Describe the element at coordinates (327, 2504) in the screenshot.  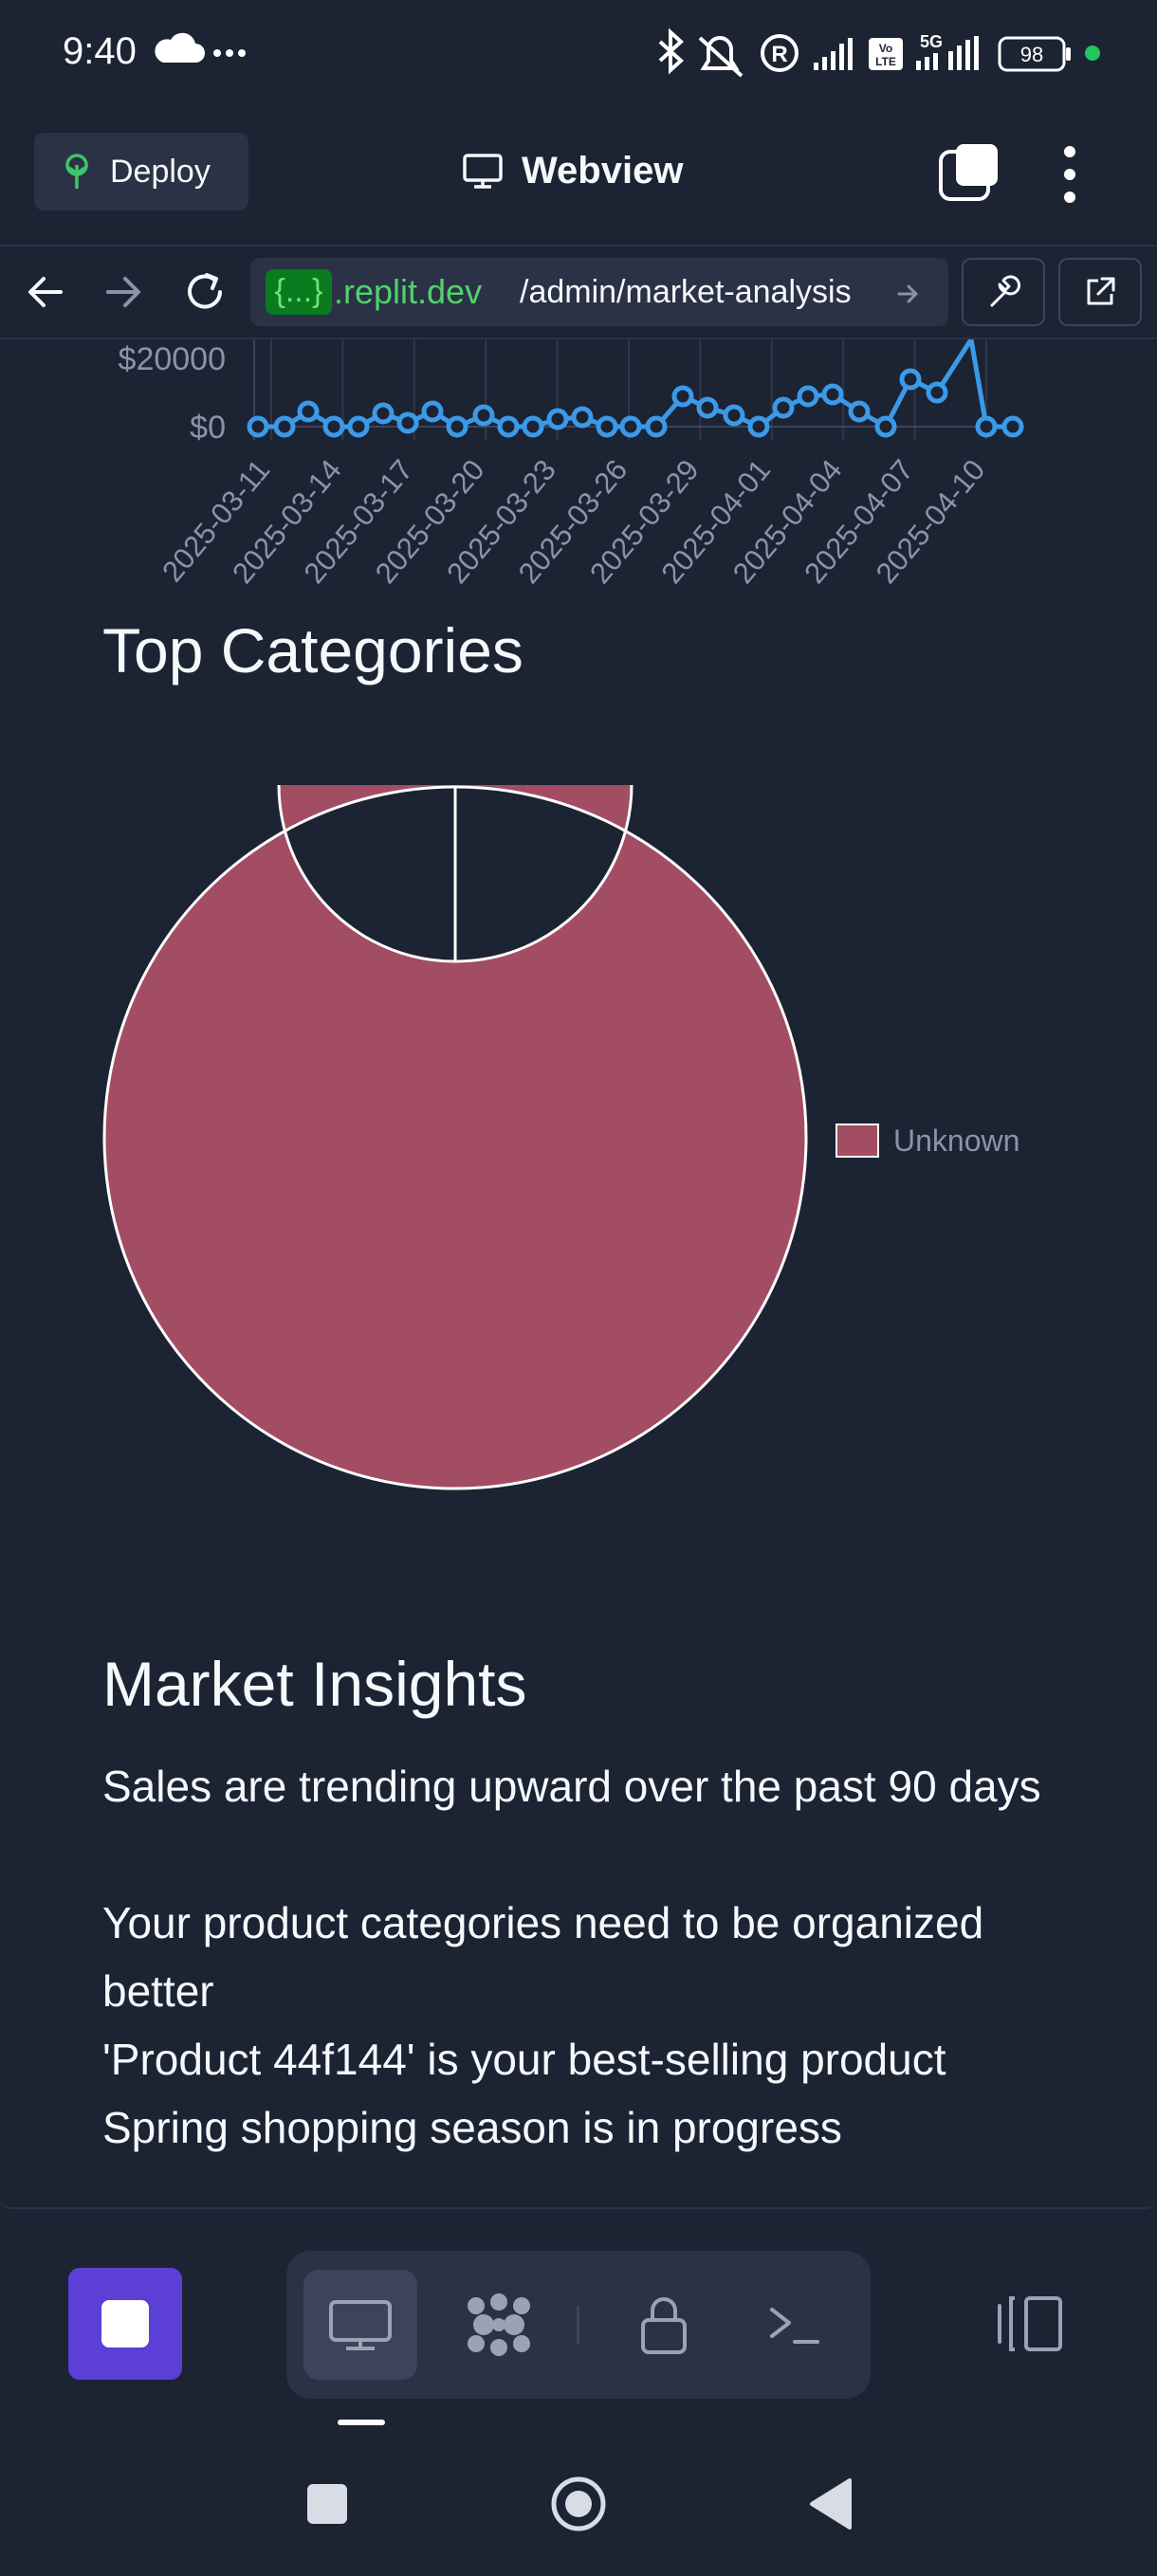
I see `recents-icon` at that location.